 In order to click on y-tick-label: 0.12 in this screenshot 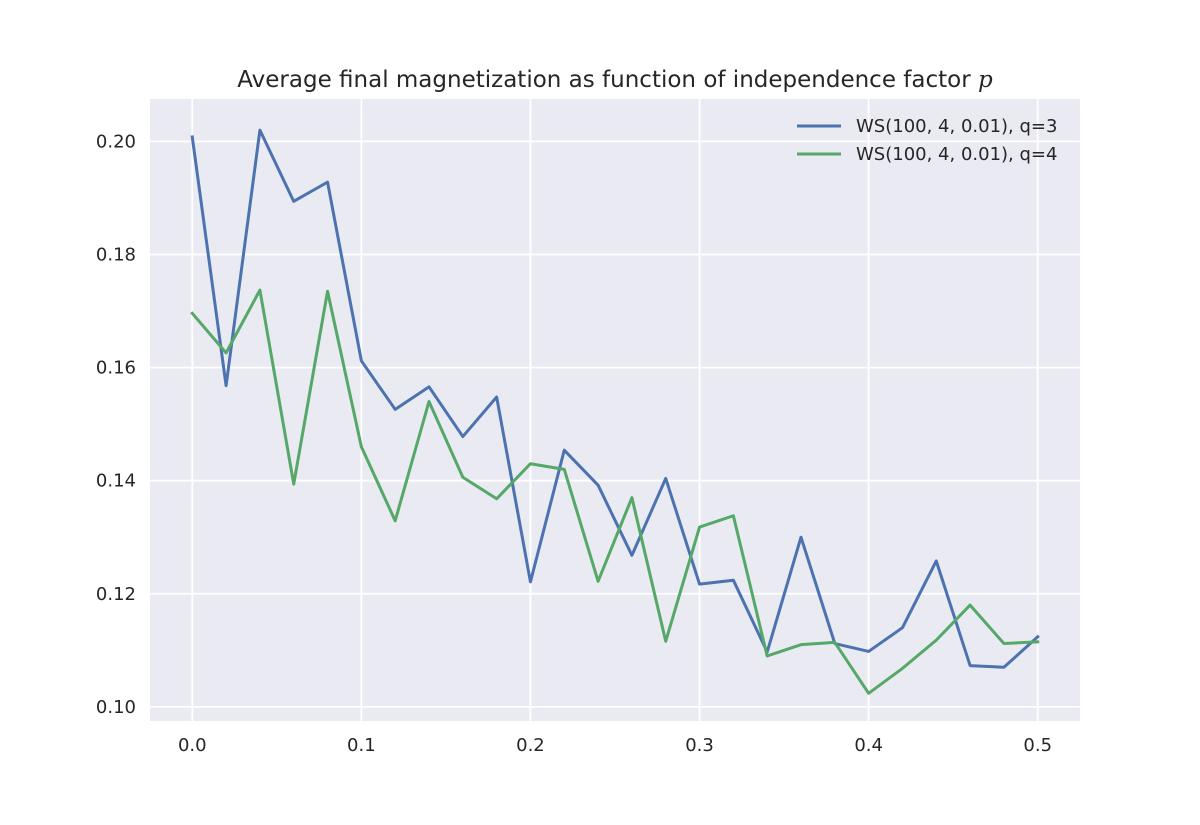, I will do `click(116, 594)`.